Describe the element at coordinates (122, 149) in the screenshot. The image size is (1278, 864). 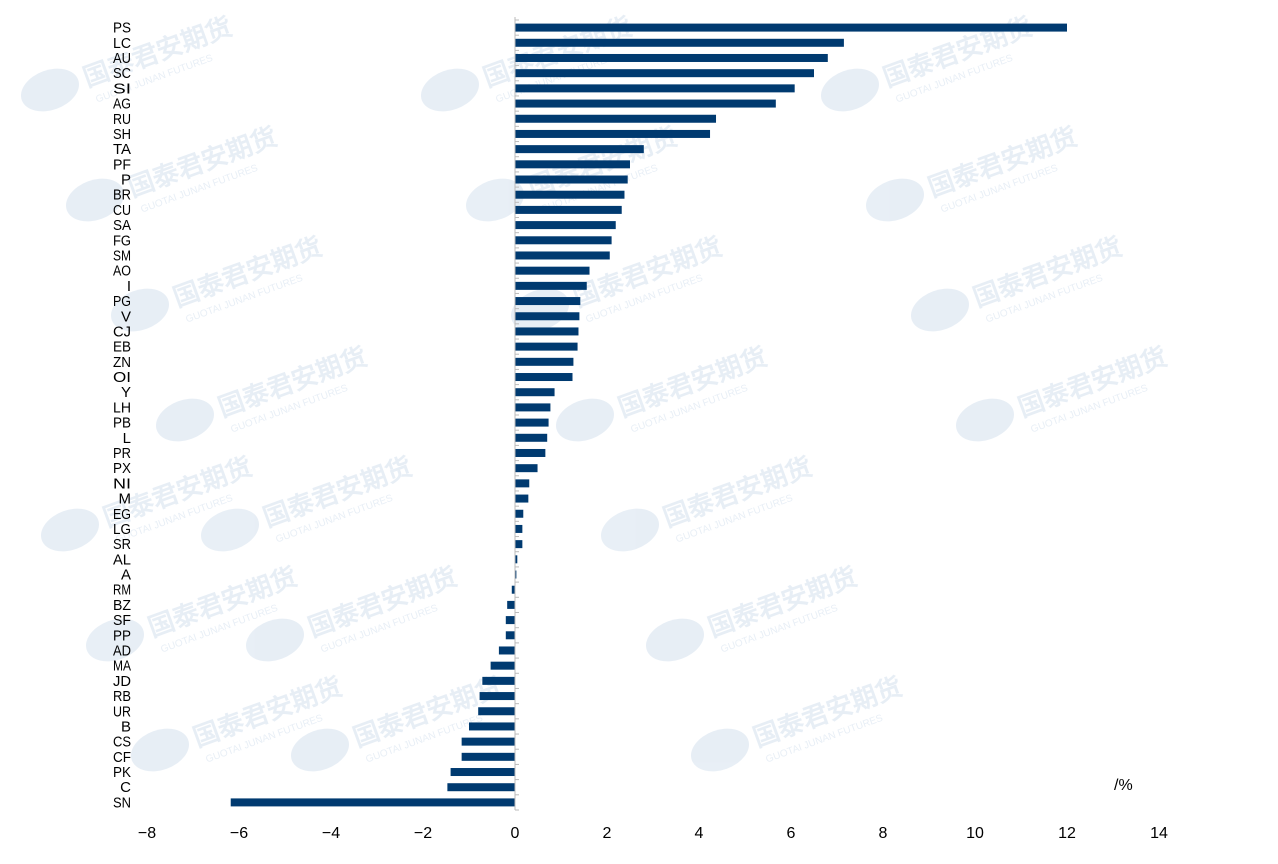
I see `category-label: TA` at that location.